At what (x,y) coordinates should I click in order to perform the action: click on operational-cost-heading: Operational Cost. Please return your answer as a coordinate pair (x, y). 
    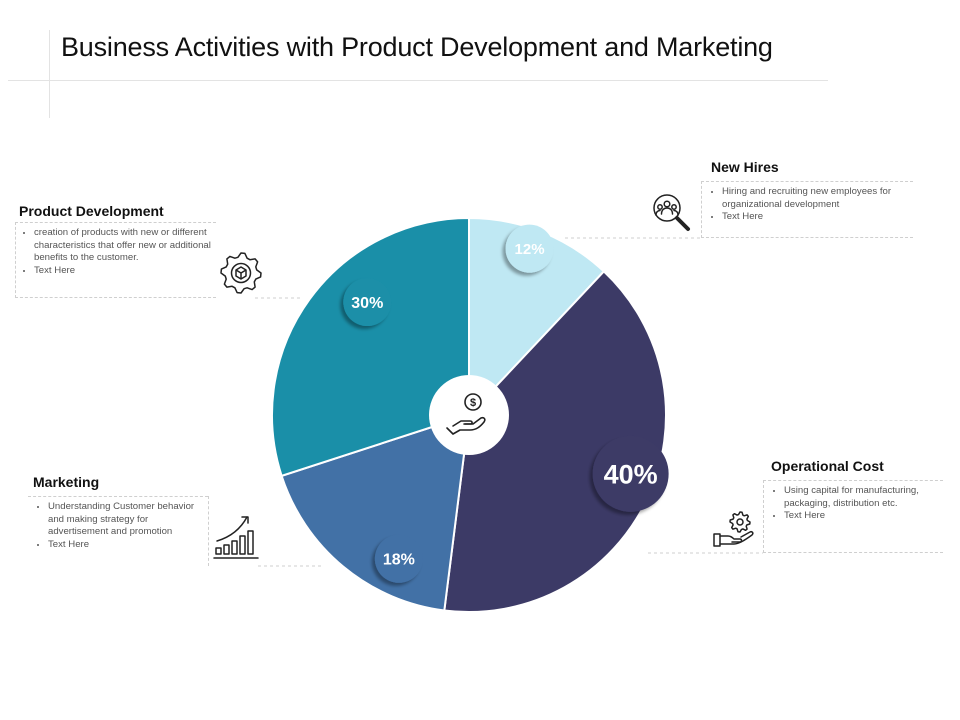
    Looking at the image, I should click on (827, 466).